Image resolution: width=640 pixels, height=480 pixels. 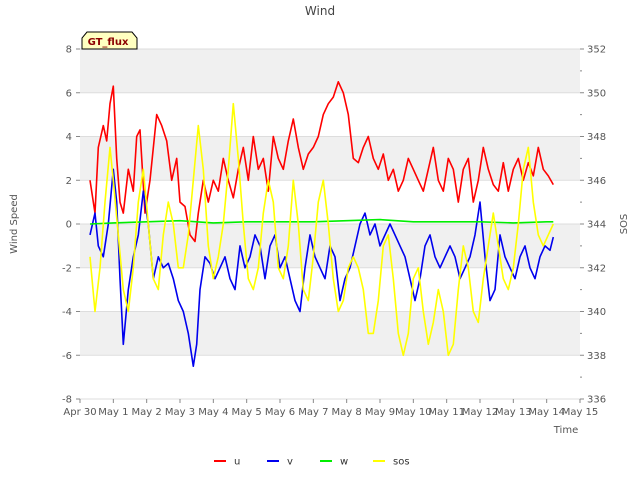 What do you see at coordinates (546, 412) in the screenshot?
I see `x-tick-label: May 14` at bounding box center [546, 412].